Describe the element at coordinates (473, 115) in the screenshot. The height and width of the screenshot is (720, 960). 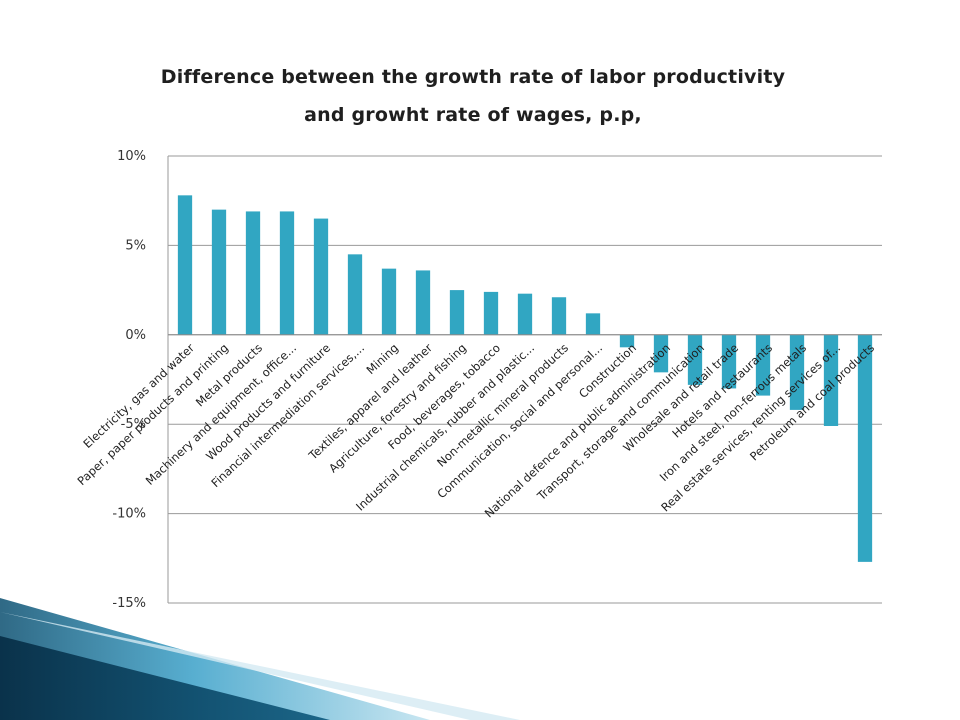
I see `chart-title-line-2: and growht rate of wages, p.p,` at that location.